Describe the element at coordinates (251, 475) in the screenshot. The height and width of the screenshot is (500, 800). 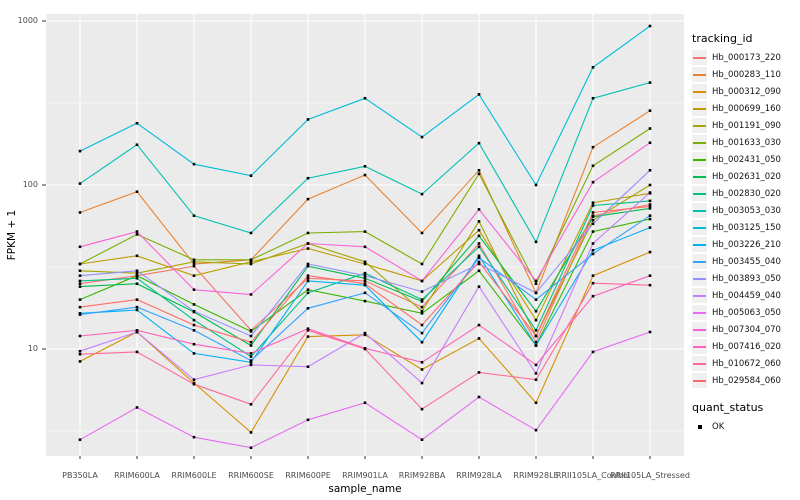
I see `x-tick-label: RRIM600SE` at that location.